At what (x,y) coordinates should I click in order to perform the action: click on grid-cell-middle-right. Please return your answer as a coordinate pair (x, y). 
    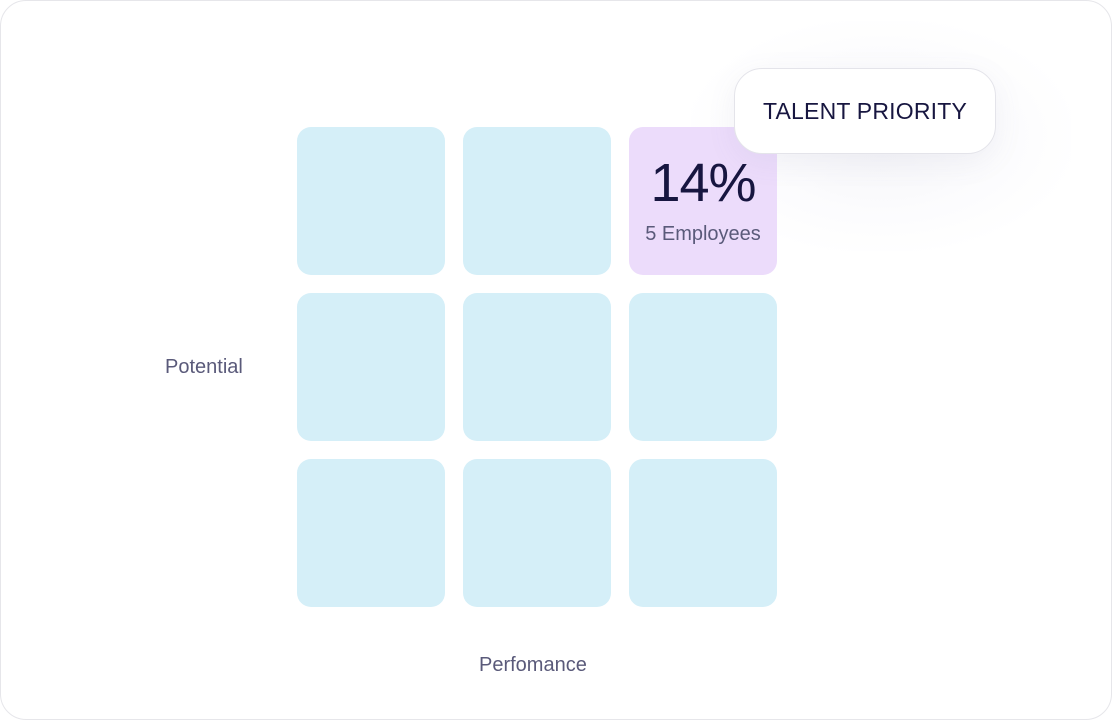
    Looking at the image, I should click on (703, 367).